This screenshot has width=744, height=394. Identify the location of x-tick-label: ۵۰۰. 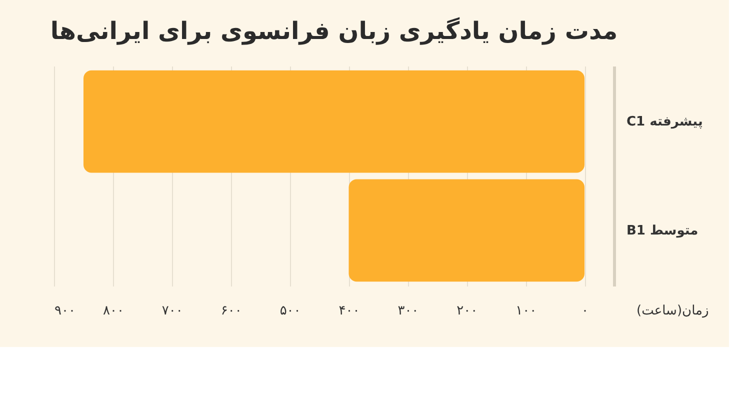
(290, 311).